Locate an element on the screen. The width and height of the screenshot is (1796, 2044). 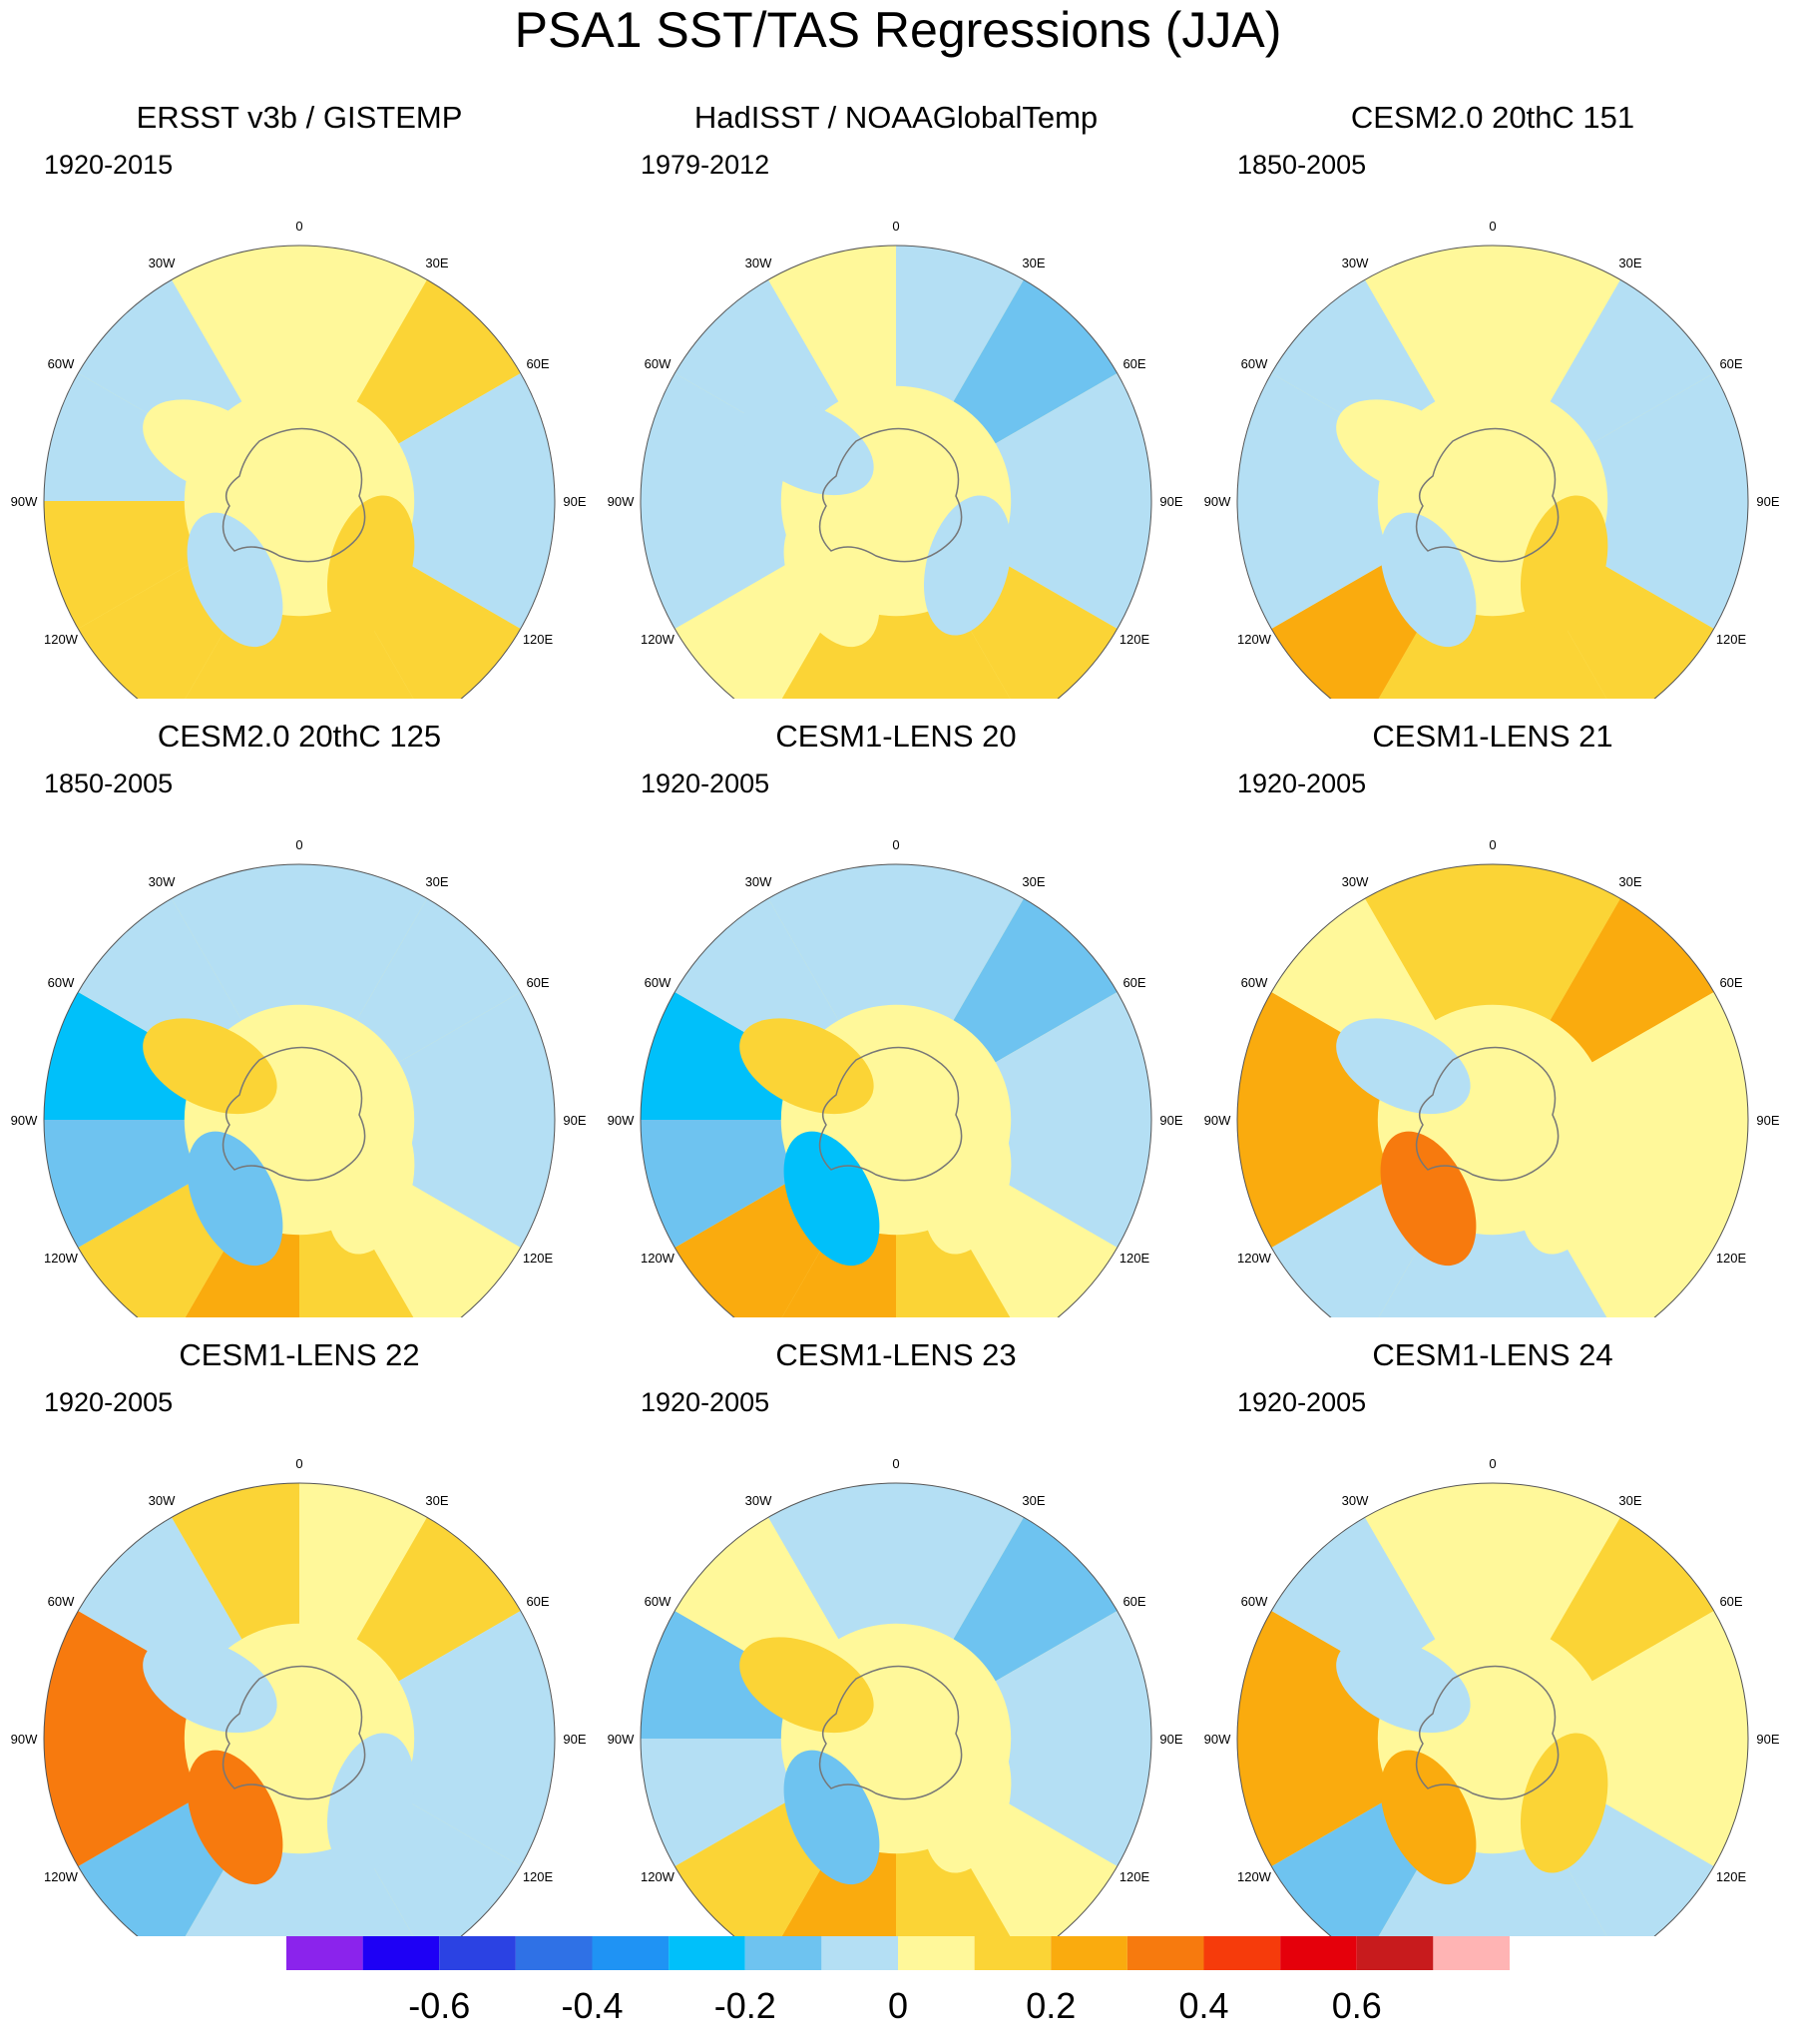
panel-period: 1850-2005 is located at coordinates (1302, 165).